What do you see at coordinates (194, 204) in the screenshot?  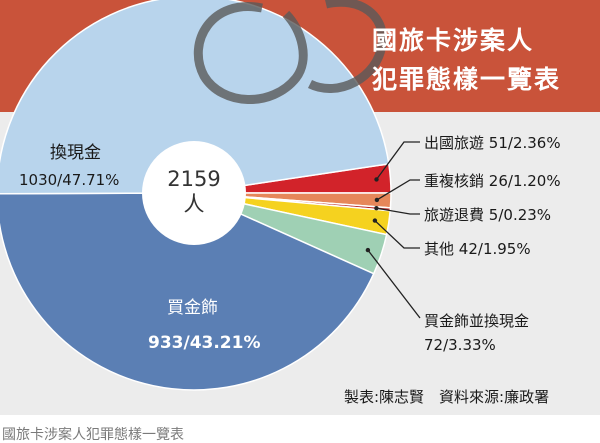 I see `center-total-unit: 人` at bounding box center [194, 204].